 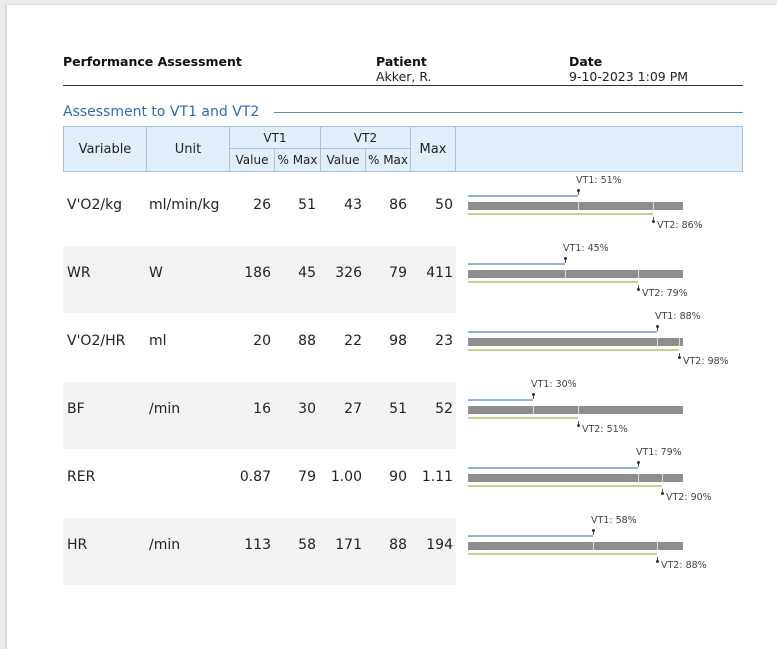 I want to click on col-header-vt1-pct: % Max, so click(x=297, y=160).